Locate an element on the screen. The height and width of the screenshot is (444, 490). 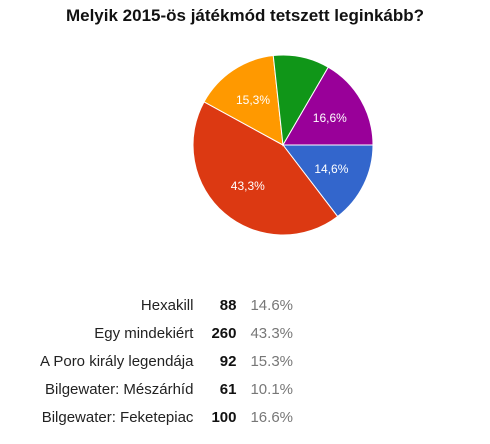
legend-count: 88 is located at coordinates (228, 305).